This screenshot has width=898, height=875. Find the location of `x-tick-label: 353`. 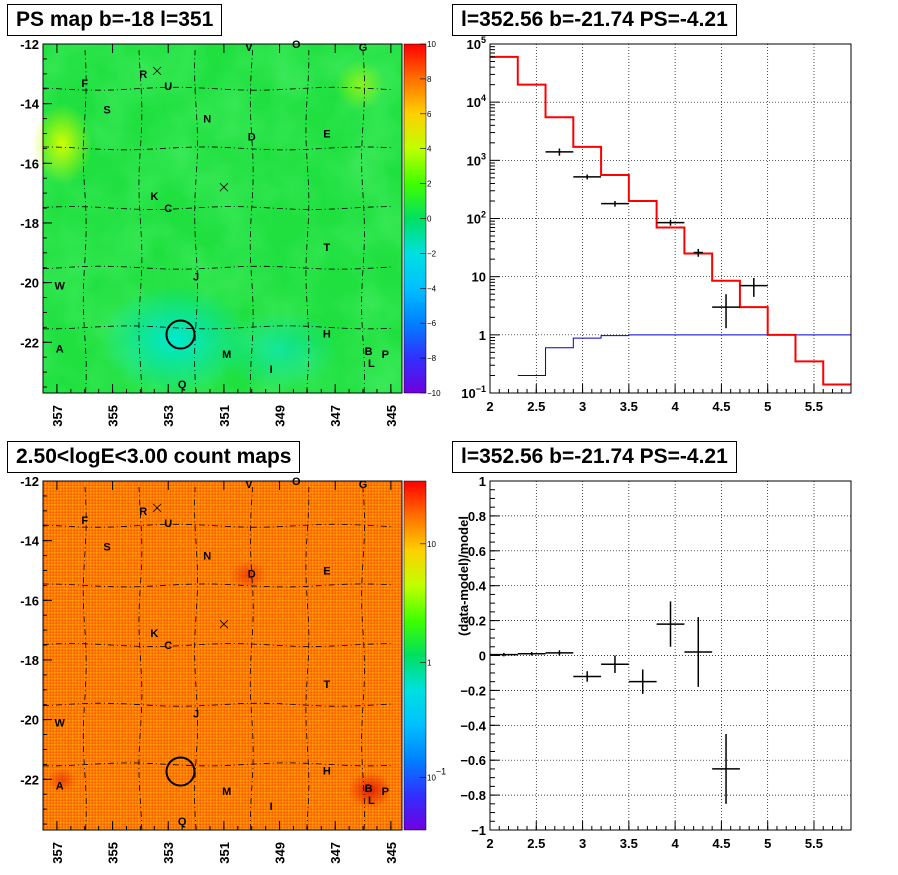

x-tick-label: 353 is located at coordinates (168, 853).